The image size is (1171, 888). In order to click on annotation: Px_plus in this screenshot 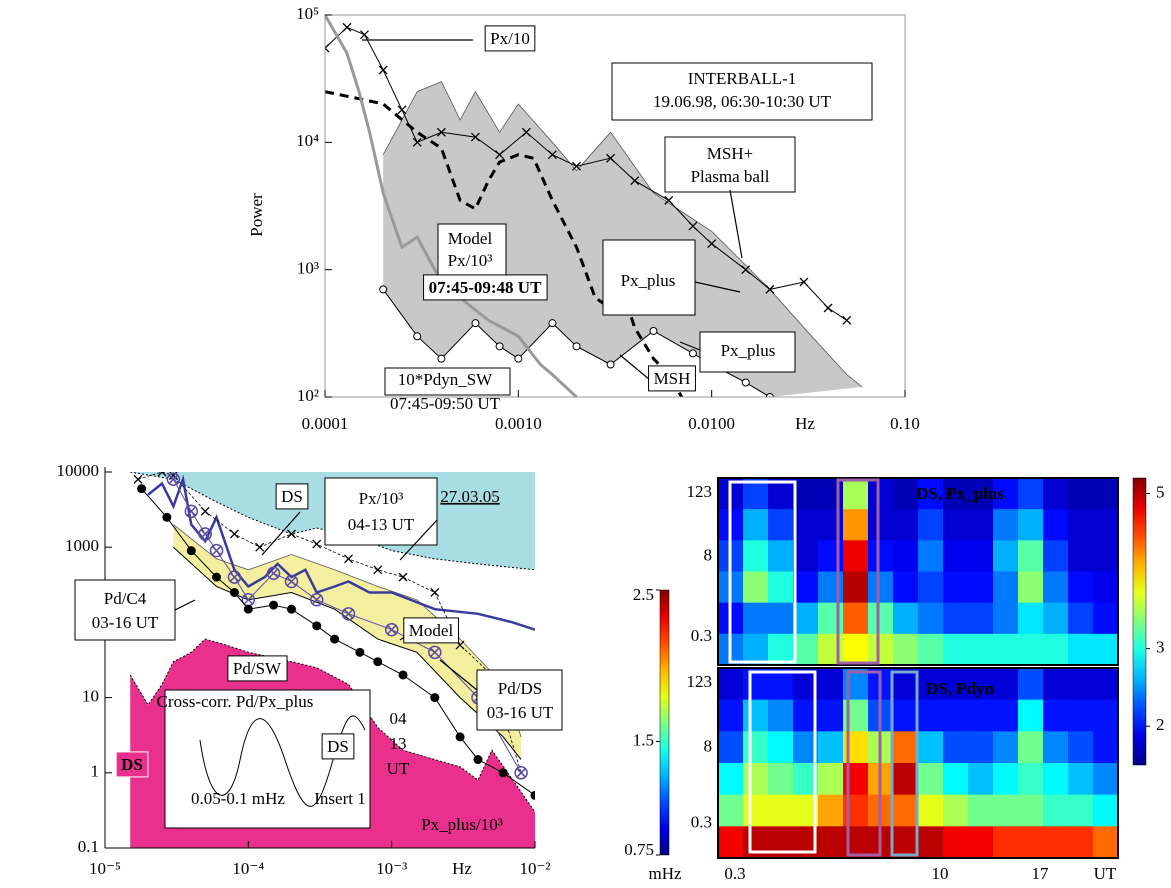, I will do `click(648, 280)`.